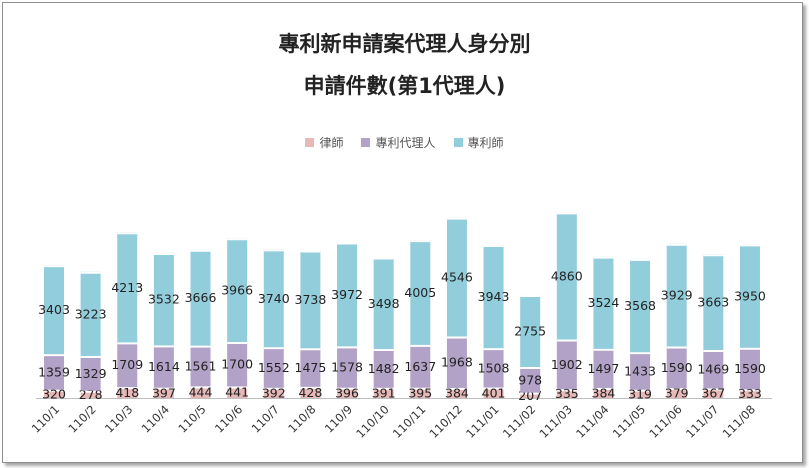  I want to click on x-tick-label-17: 111/06, so click(665, 421).